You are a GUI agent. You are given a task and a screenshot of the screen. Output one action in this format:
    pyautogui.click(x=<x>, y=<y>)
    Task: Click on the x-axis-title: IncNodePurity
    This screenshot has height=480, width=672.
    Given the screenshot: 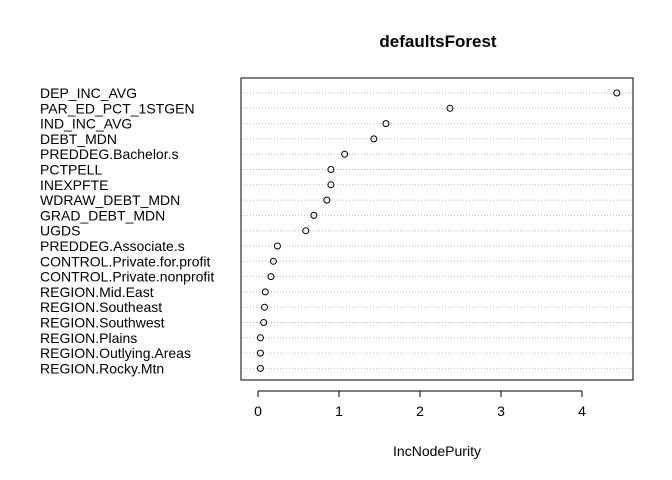 What is the action you would take?
    pyautogui.click(x=437, y=451)
    